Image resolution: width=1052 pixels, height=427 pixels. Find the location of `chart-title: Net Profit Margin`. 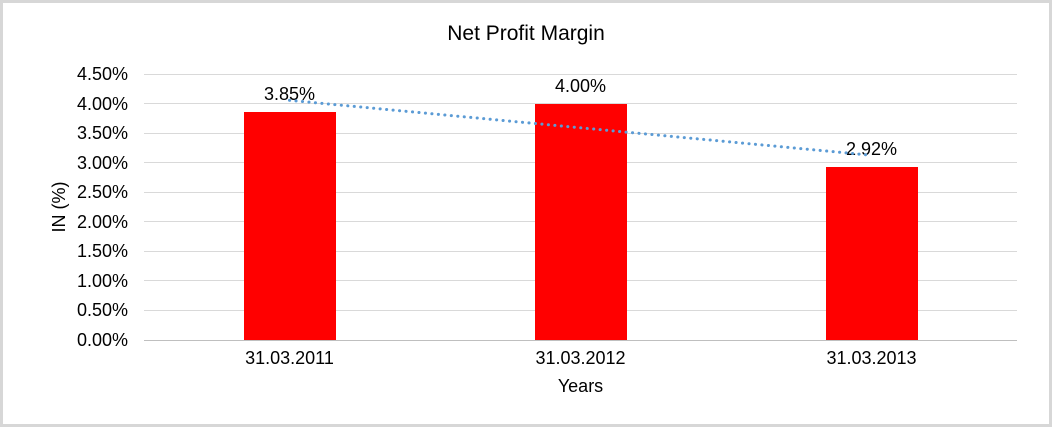

chart-title: Net Profit Margin is located at coordinates (526, 33).